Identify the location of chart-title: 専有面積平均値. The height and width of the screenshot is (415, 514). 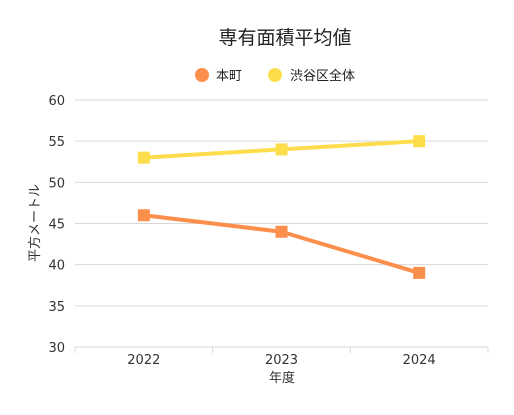
(284, 38).